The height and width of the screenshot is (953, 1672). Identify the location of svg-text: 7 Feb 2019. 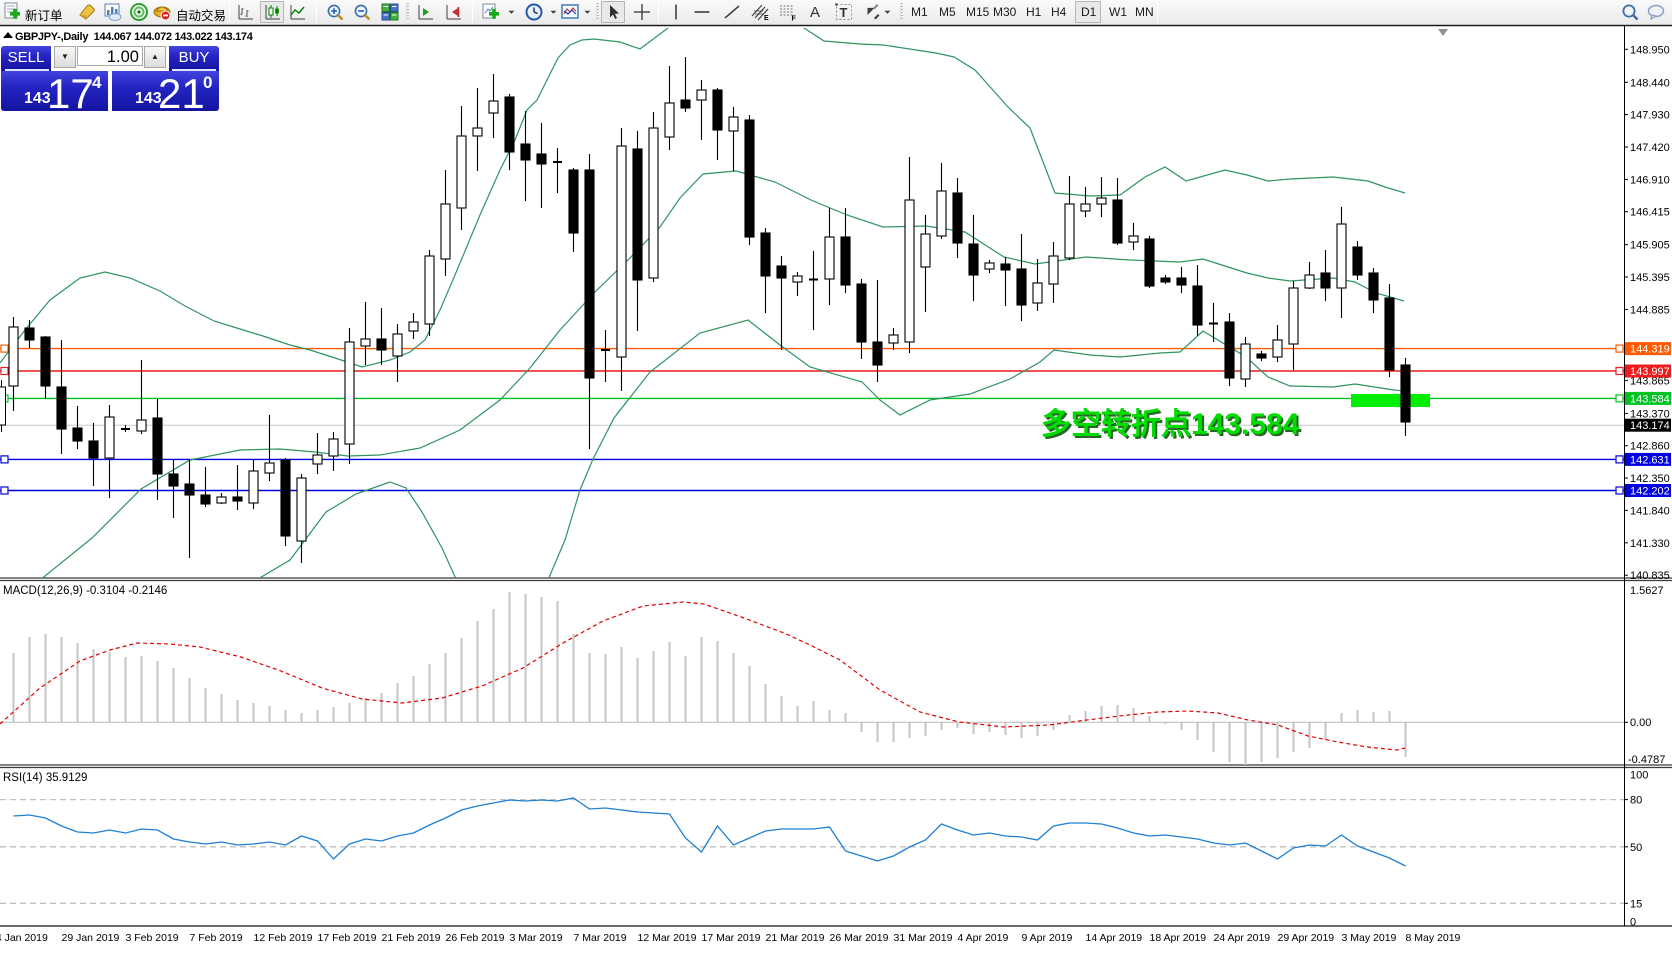
(216, 938).